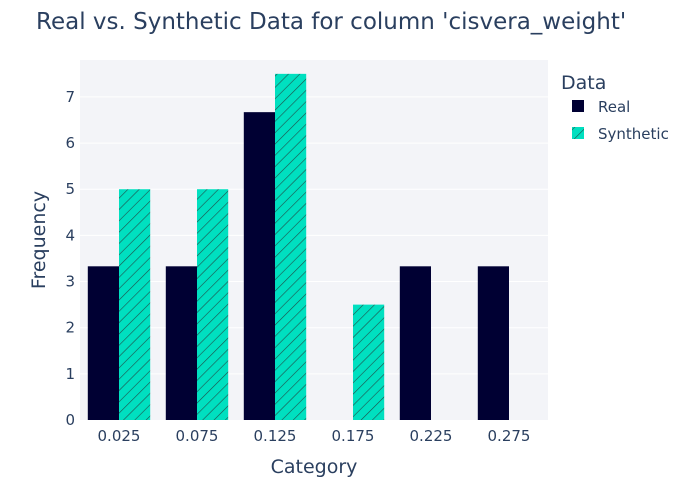 The height and width of the screenshot is (500, 700). I want to click on bar-synthetic-0.025, so click(135, 304).